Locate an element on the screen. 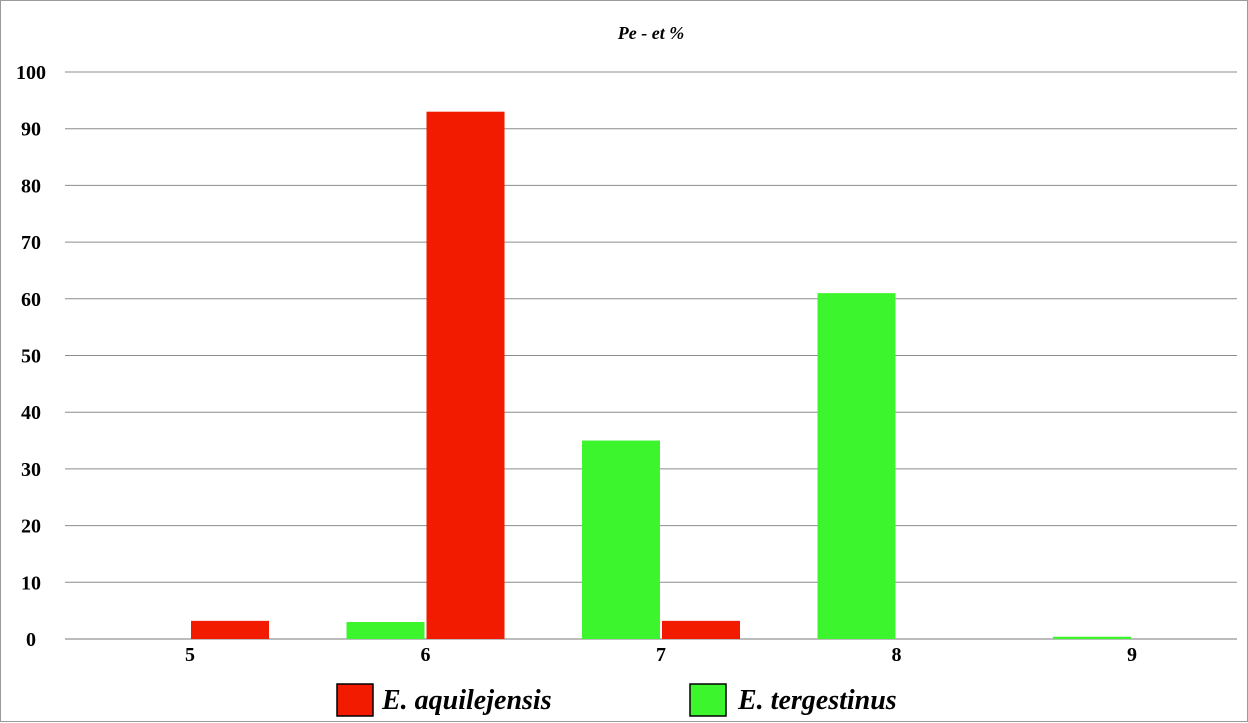 The width and height of the screenshot is (1248, 723). legend-item: E. tergestinus is located at coordinates (793, 700).